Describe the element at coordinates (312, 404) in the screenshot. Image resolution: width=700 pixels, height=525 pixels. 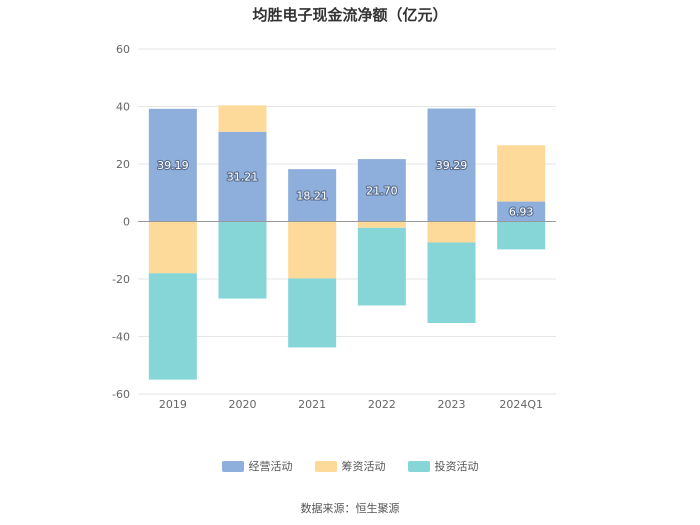
I see `x-tick-label: 2021` at that location.